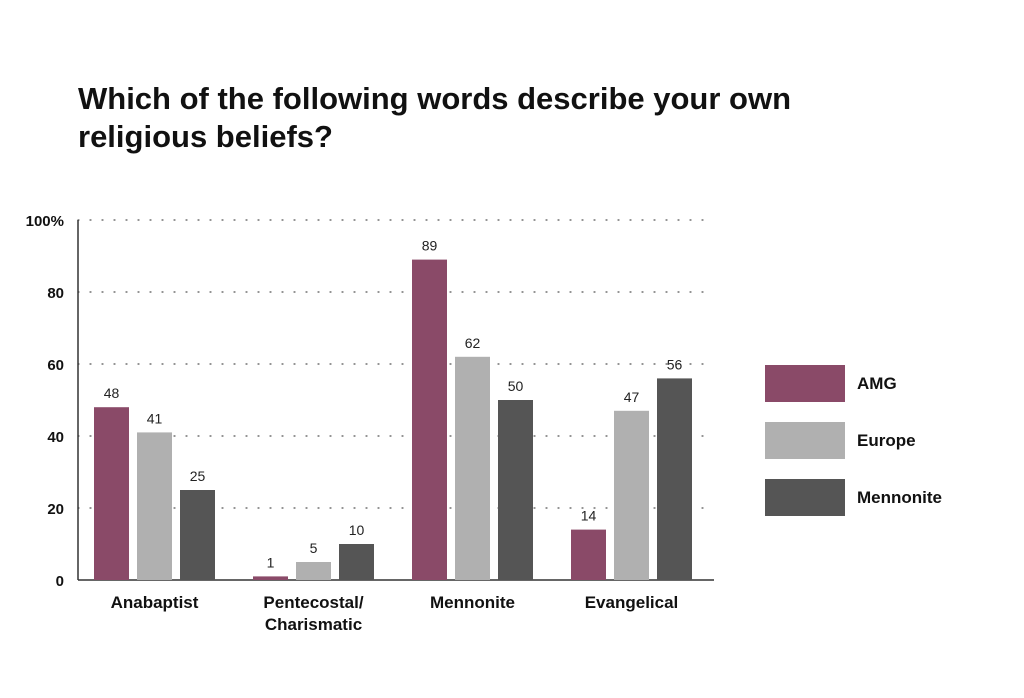  What do you see at coordinates (886, 440) in the screenshot?
I see `legend-label-europe: Europe` at bounding box center [886, 440].